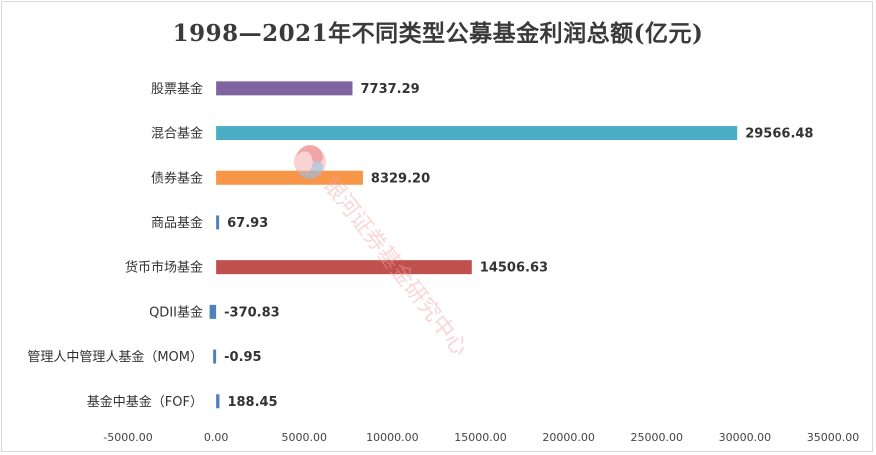 This screenshot has width=876, height=455. I want to click on category-label: 基金中基金（FOF）, so click(145, 402).